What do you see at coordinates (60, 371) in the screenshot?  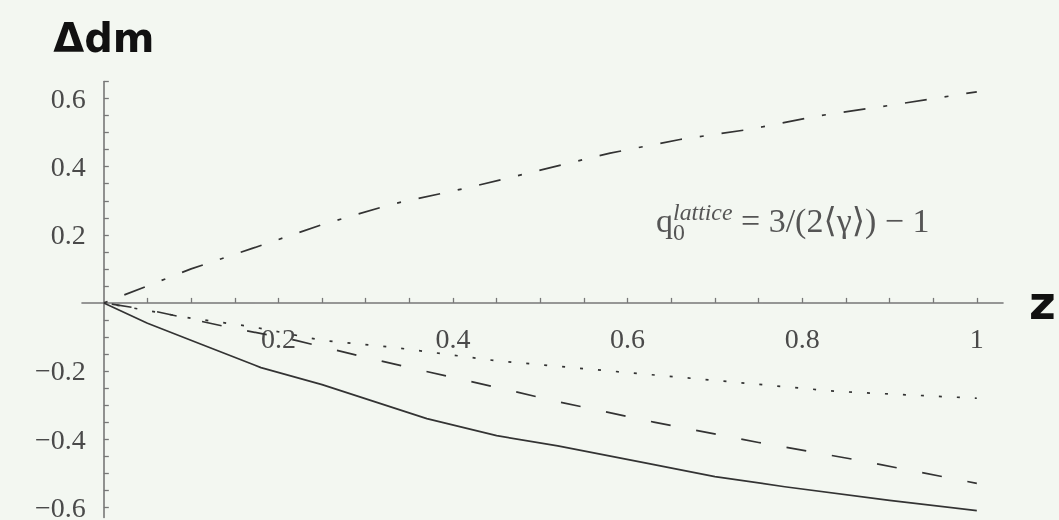 I see `y-tick-label: −0.2` at bounding box center [60, 371].